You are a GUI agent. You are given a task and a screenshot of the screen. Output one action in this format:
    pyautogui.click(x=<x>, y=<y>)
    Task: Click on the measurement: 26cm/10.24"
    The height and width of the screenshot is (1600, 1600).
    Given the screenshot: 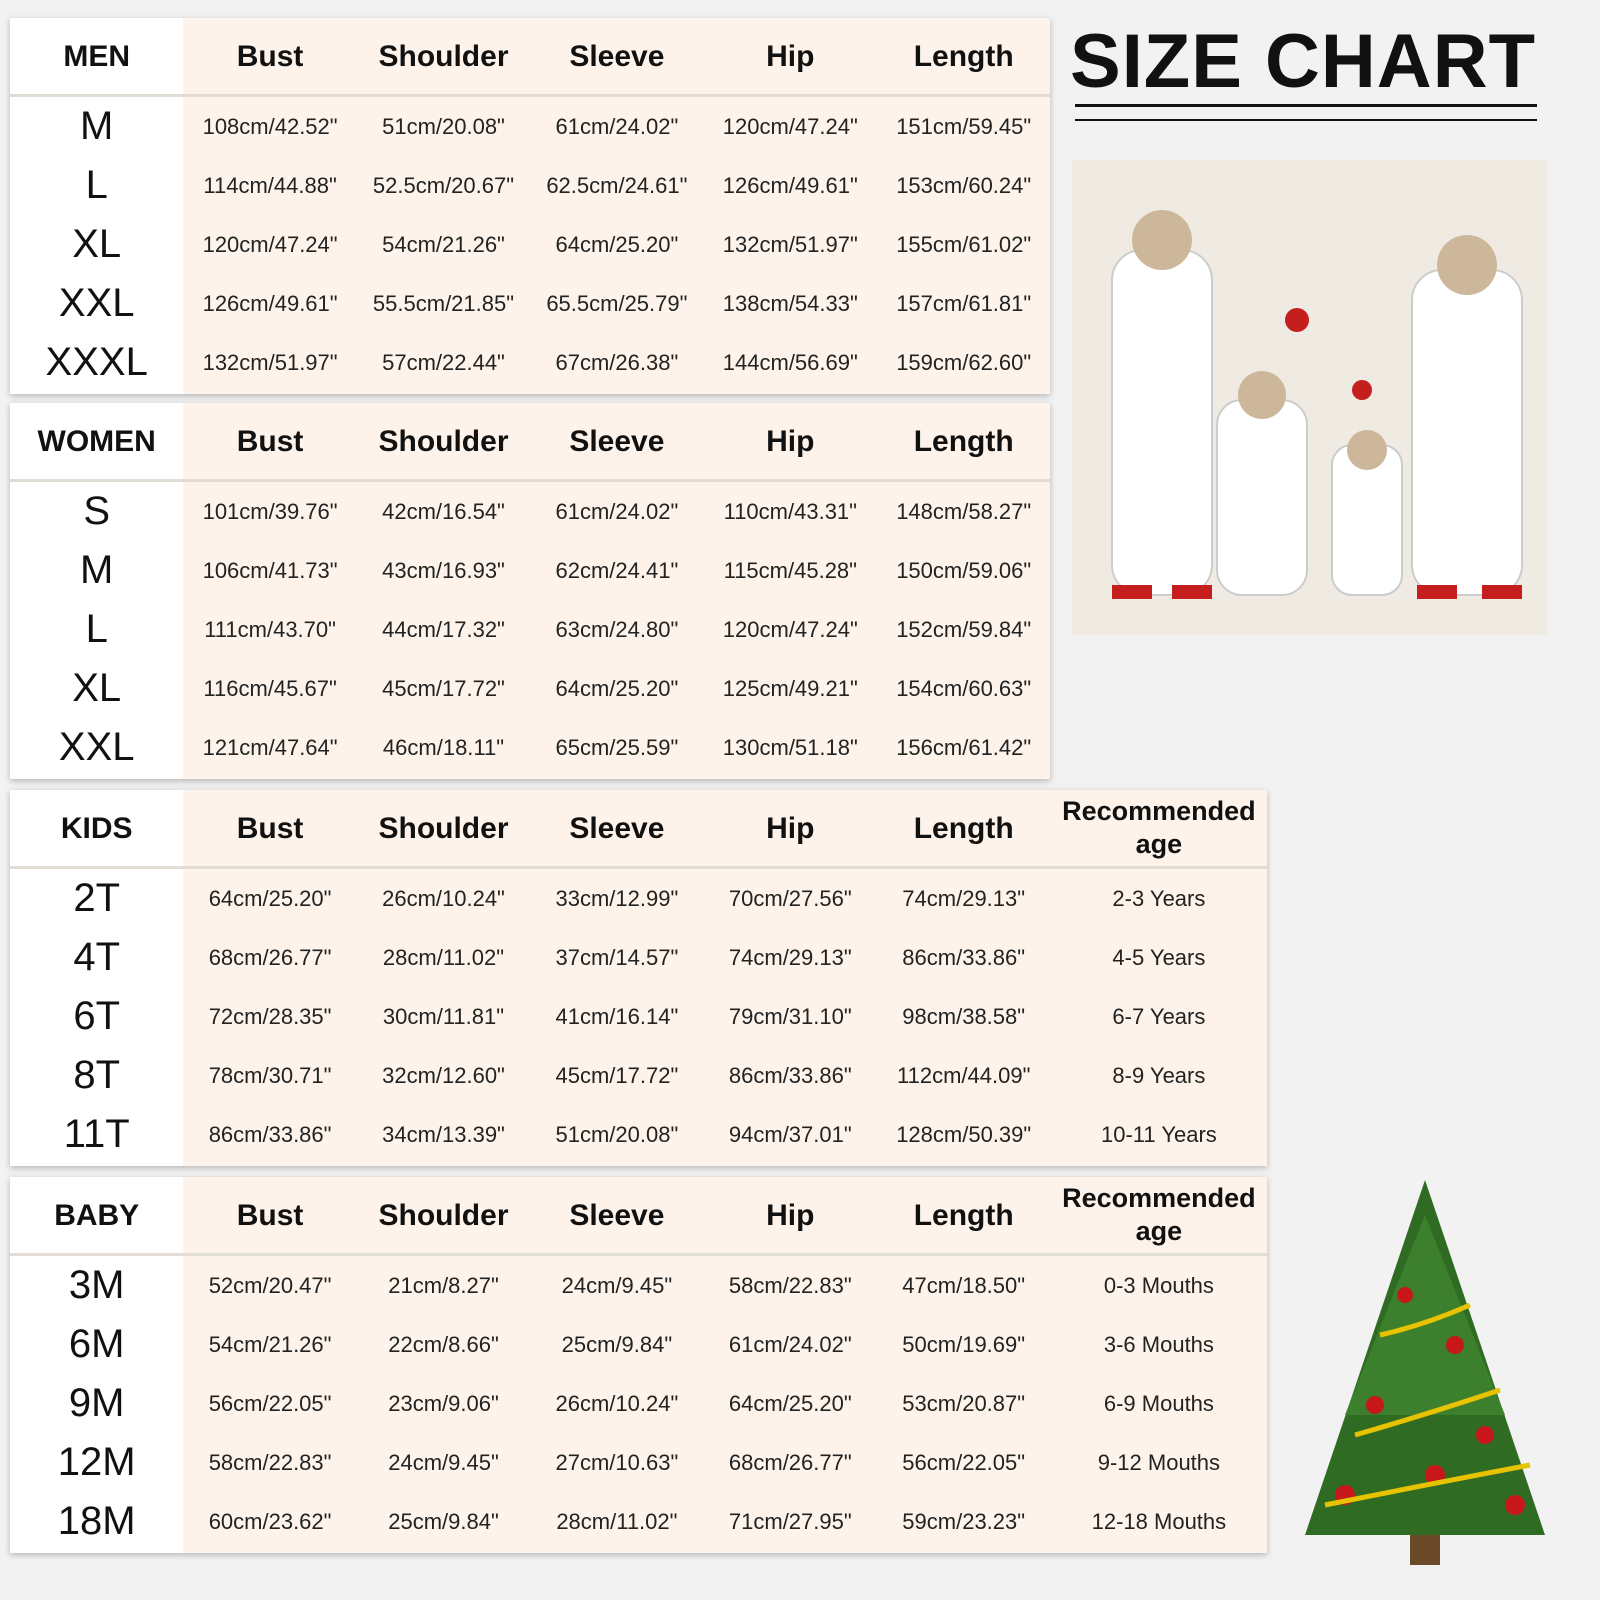 What is the action you would take?
    pyautogui.click(x=443, y=898)
    